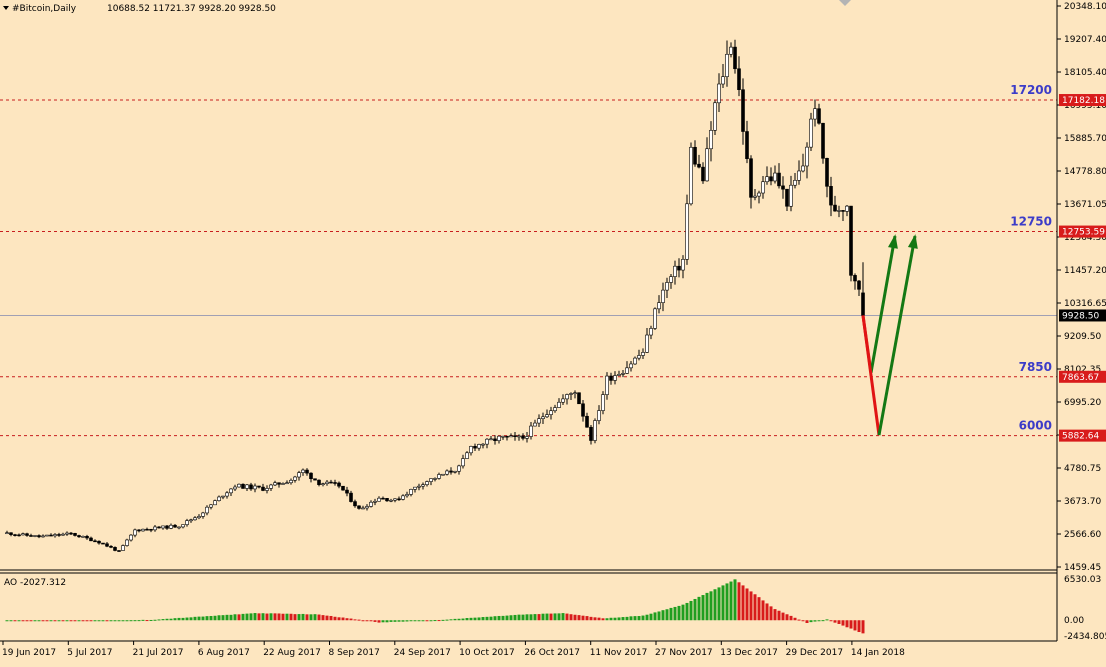 The image size is (1106, 667). I want to click on projection-segment-down, so click(871, 375).